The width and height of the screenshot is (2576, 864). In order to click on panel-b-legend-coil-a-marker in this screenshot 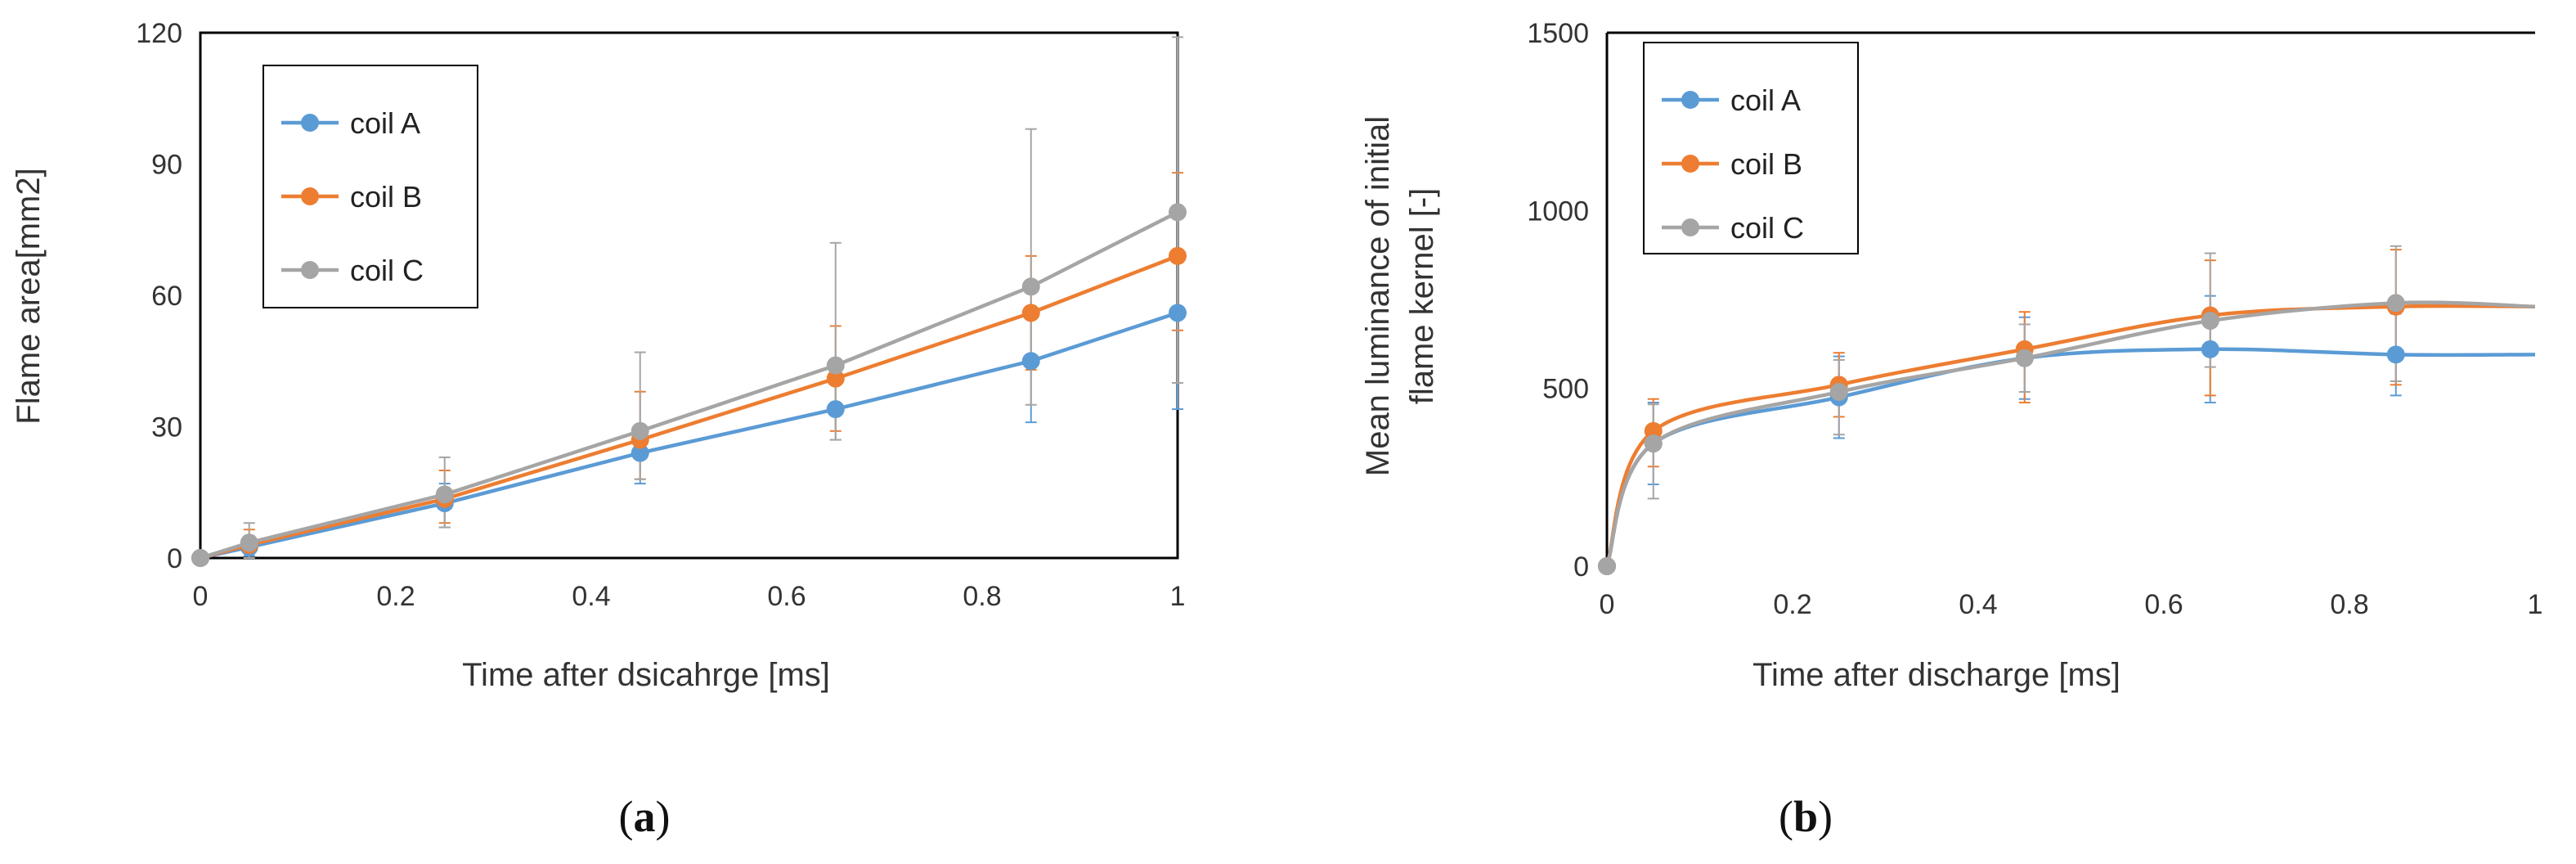, I will do `click(1690, 100)`.